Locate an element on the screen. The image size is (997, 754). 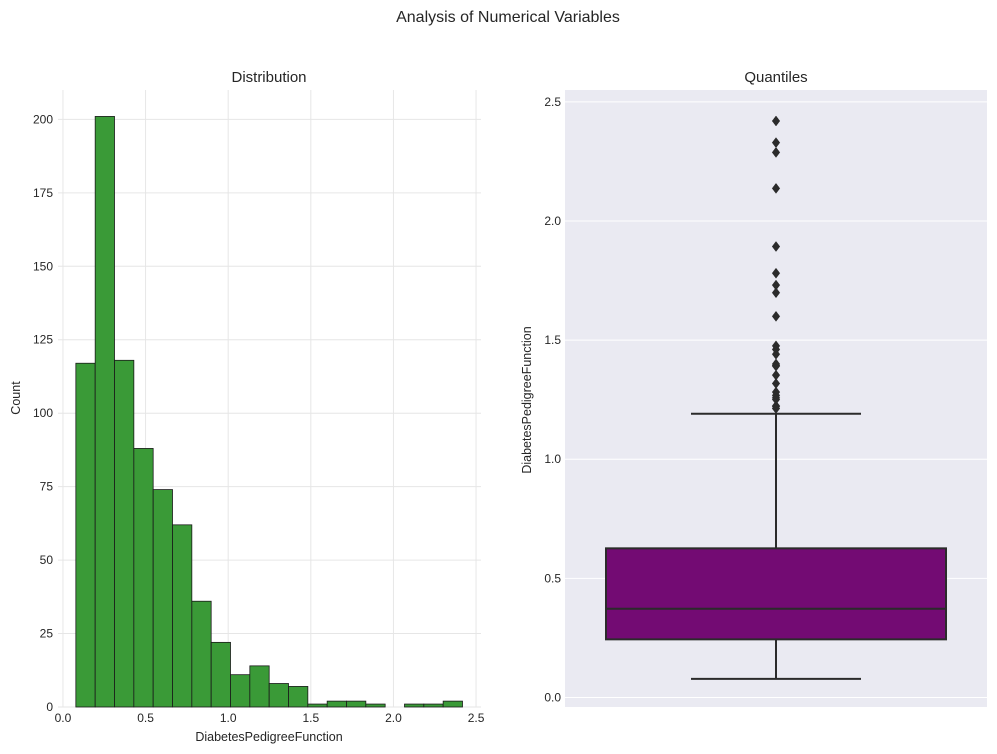
histogram-x-tick-label: 0.0 is located at coordinates (63, 718).